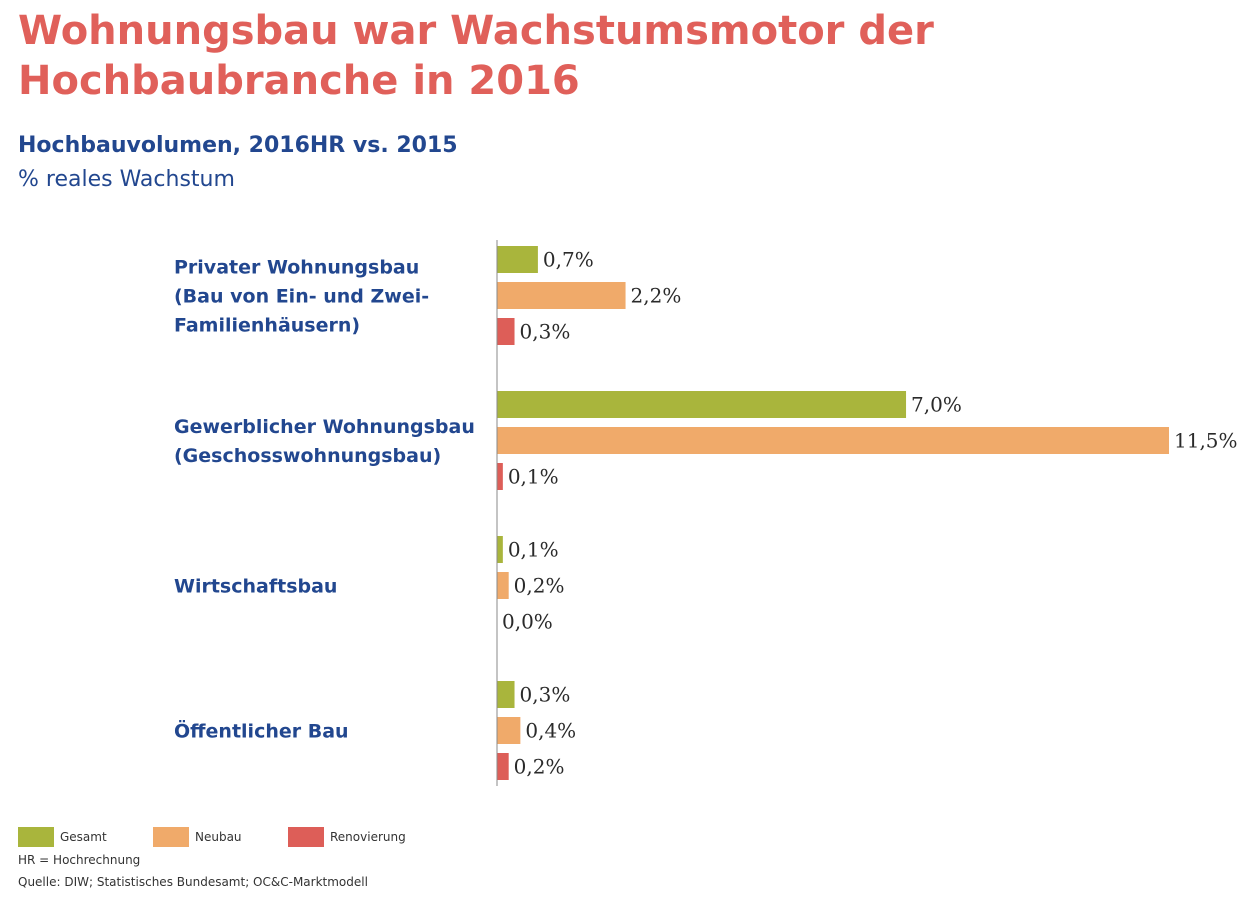  What do you see at coordinates (527, 622) in the screenshot?
I see `data-label-renovierung-2: 0,0%` at bounding box center [527, 622].